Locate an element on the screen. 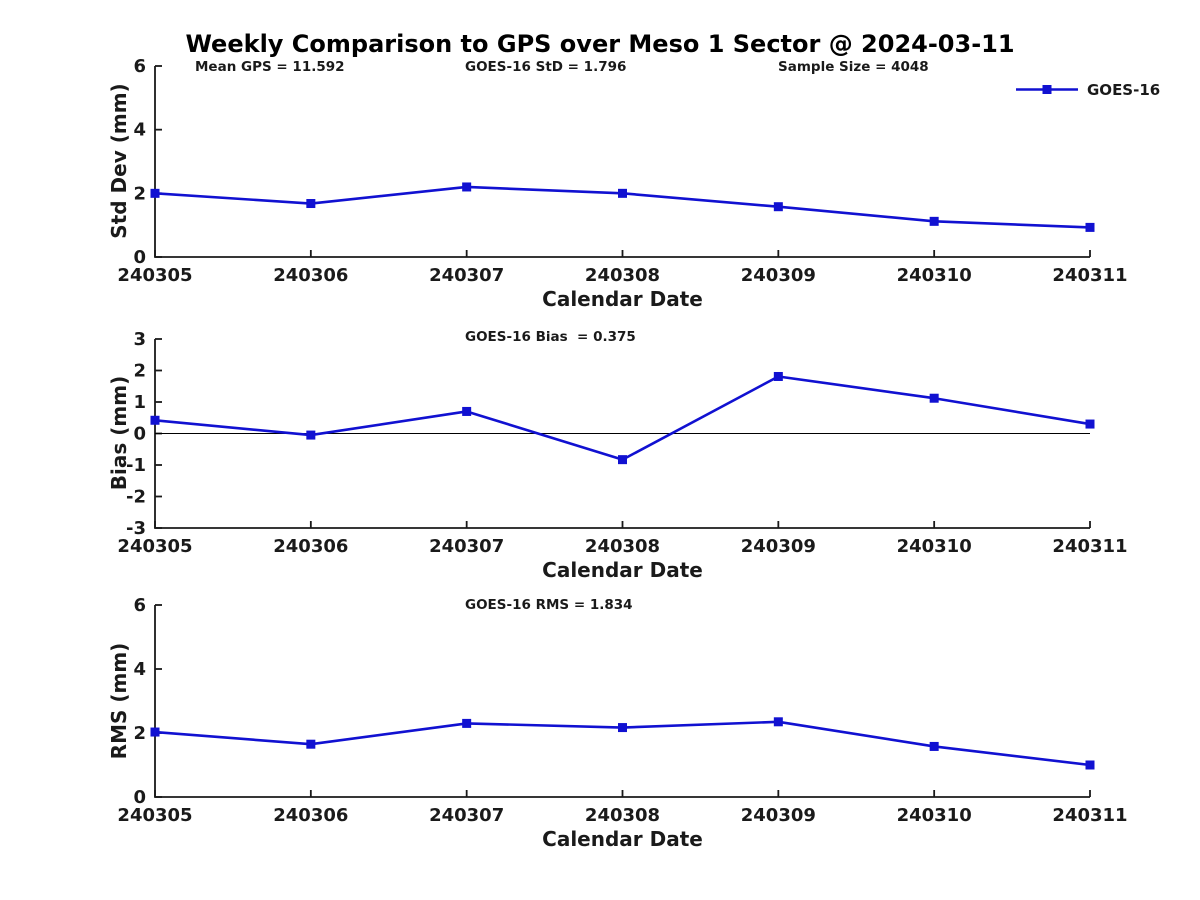 The height and width of the screenshot is (900, 1200). y-tick-label: -3 is located at coordinates (136, 528).